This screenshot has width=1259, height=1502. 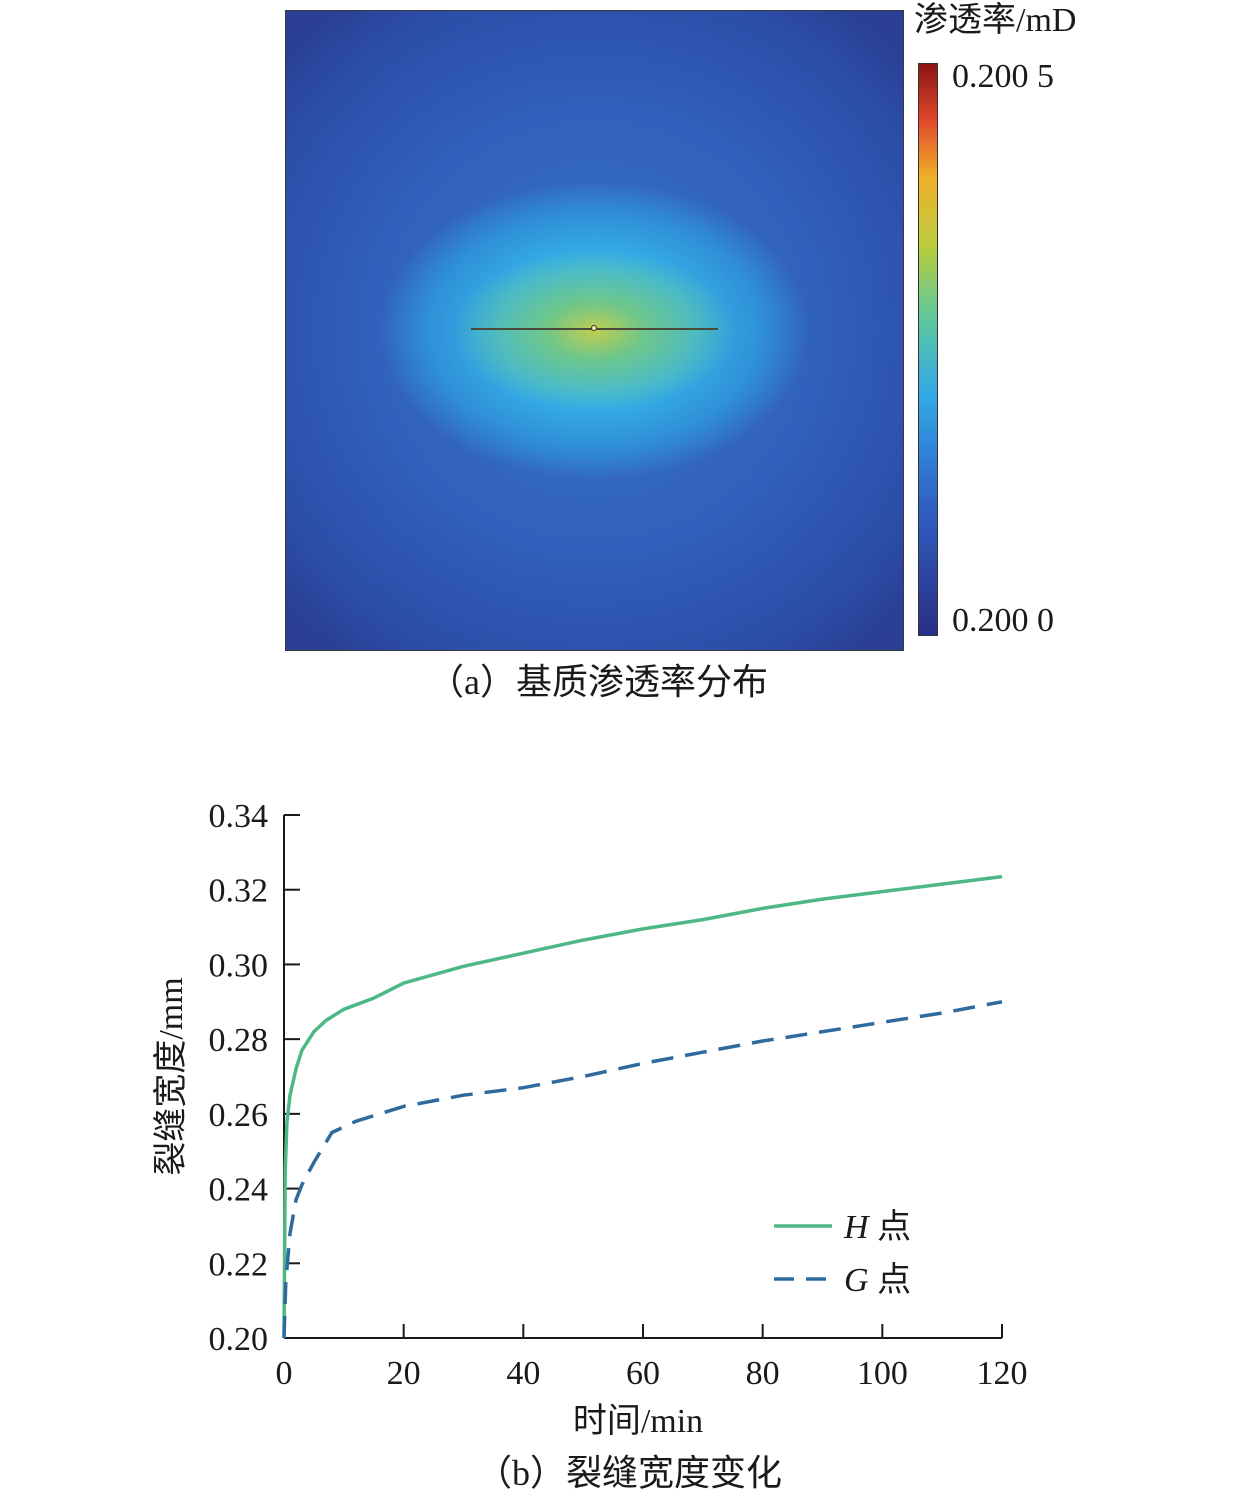 What do you see at coordinates (239, 1190) in the screenshot?
I see `y-tick-label: 0.24` at bounding box center [239, 1190].